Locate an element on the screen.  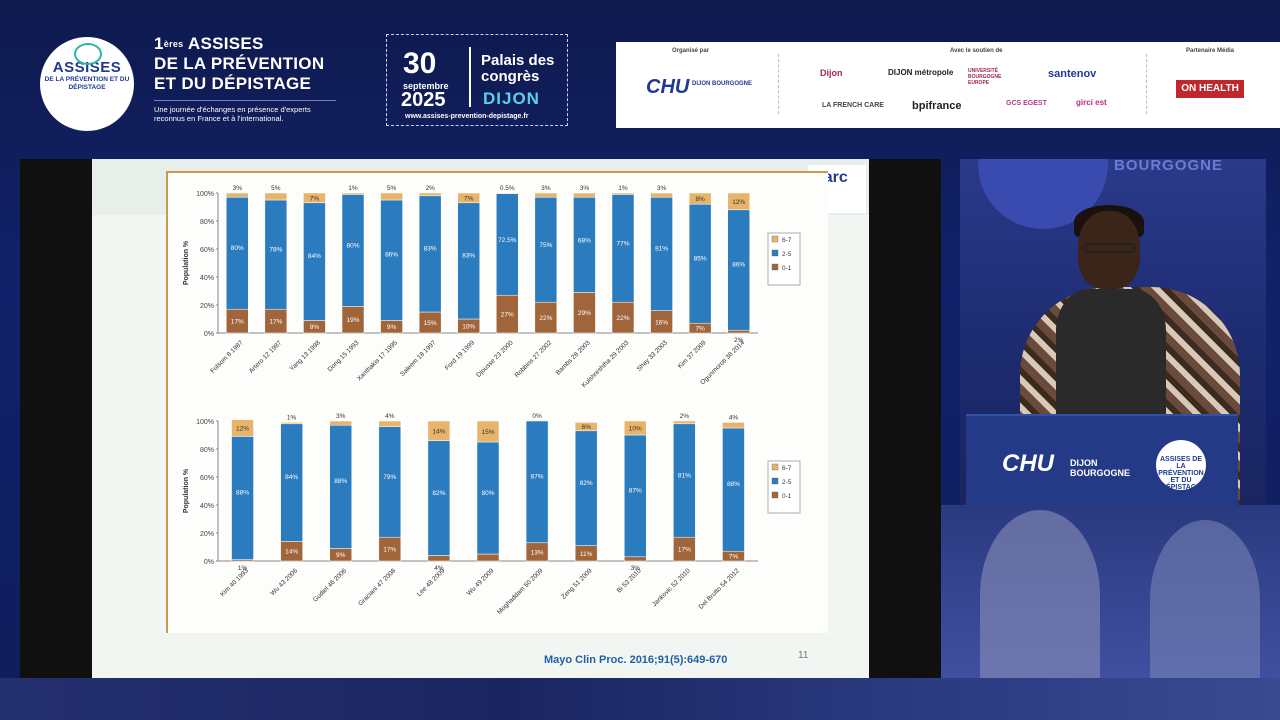
data-label: 77% is located at coordinates (622, 243).